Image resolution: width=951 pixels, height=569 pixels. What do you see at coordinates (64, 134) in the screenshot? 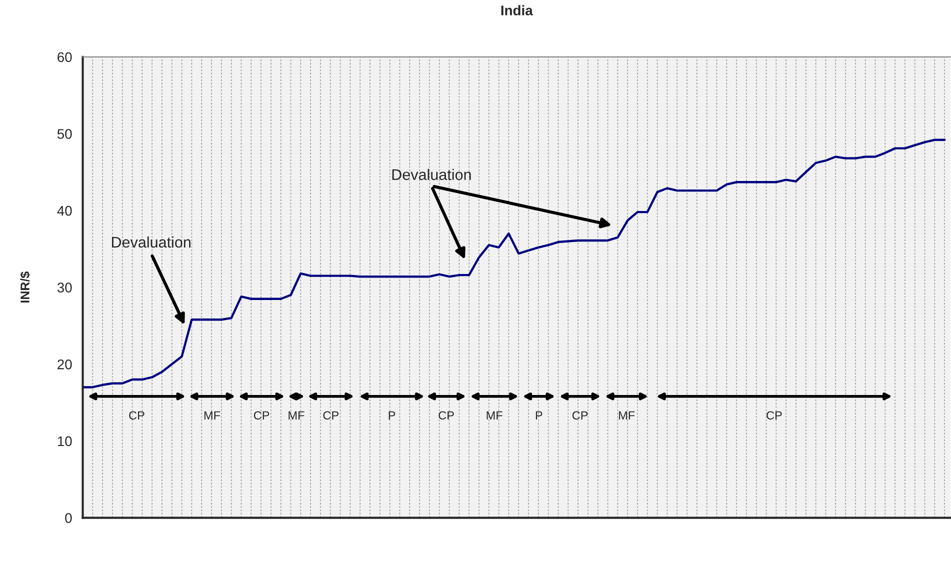
I see `y-tick-label: 50` at bounding box center [64, 134].